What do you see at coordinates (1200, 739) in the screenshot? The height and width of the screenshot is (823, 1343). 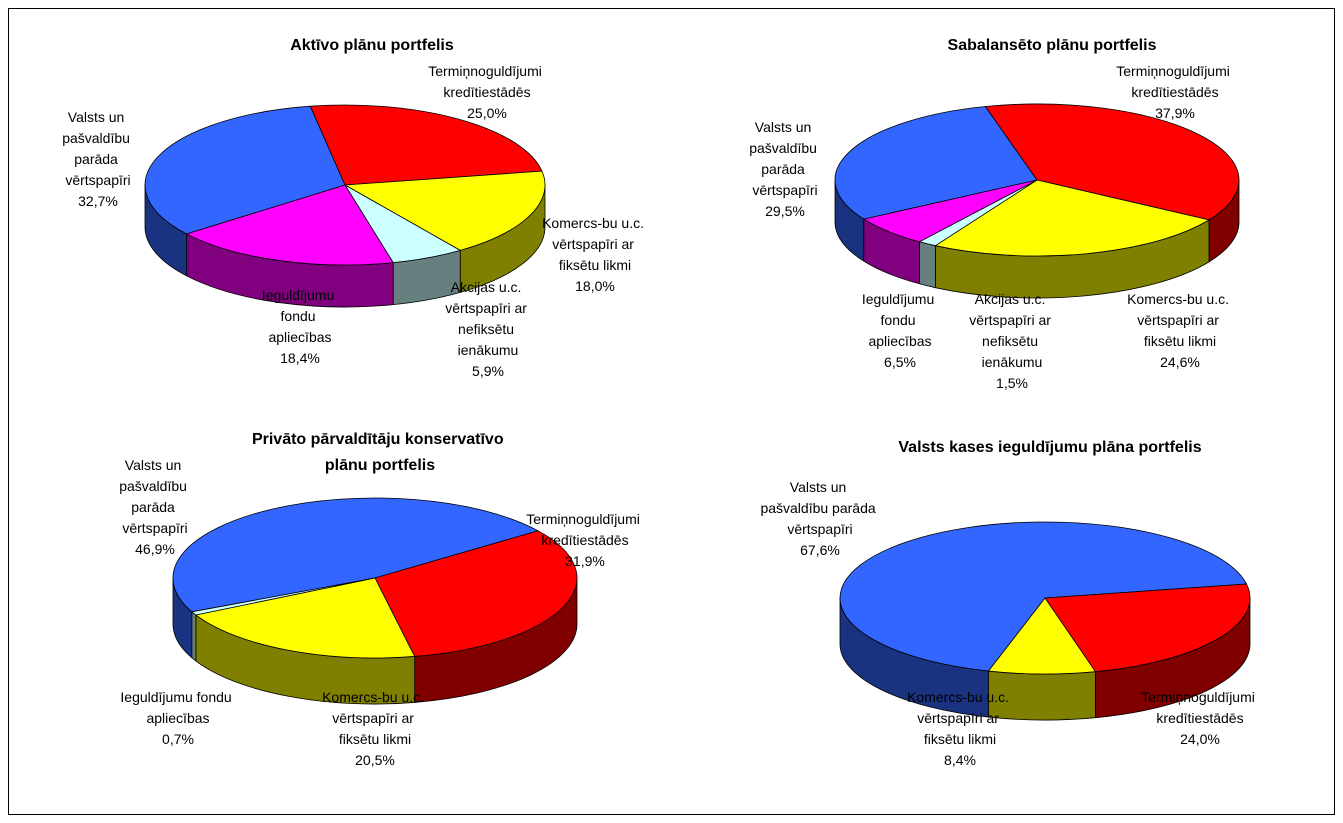 I see `value-label: 24,0%` at bounding box center [1200, 739].